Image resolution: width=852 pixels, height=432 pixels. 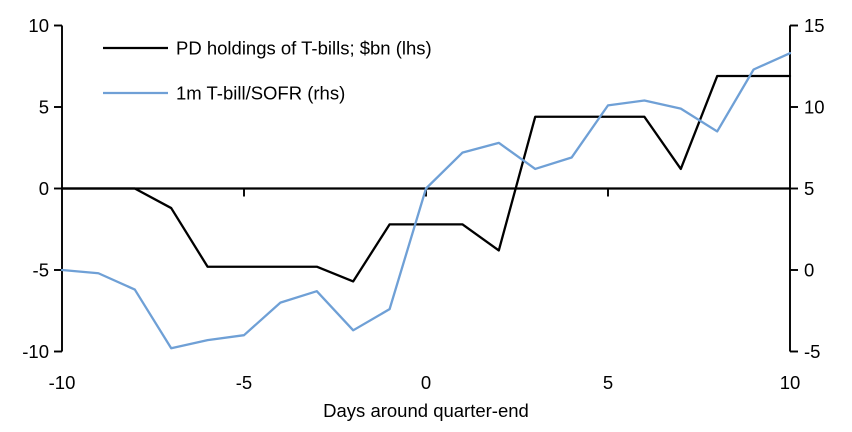 What do you see at coordinates (244, 382) in the screenshot?
I see `x-axis-tick-label: -5` at bounding box center [244, 382].